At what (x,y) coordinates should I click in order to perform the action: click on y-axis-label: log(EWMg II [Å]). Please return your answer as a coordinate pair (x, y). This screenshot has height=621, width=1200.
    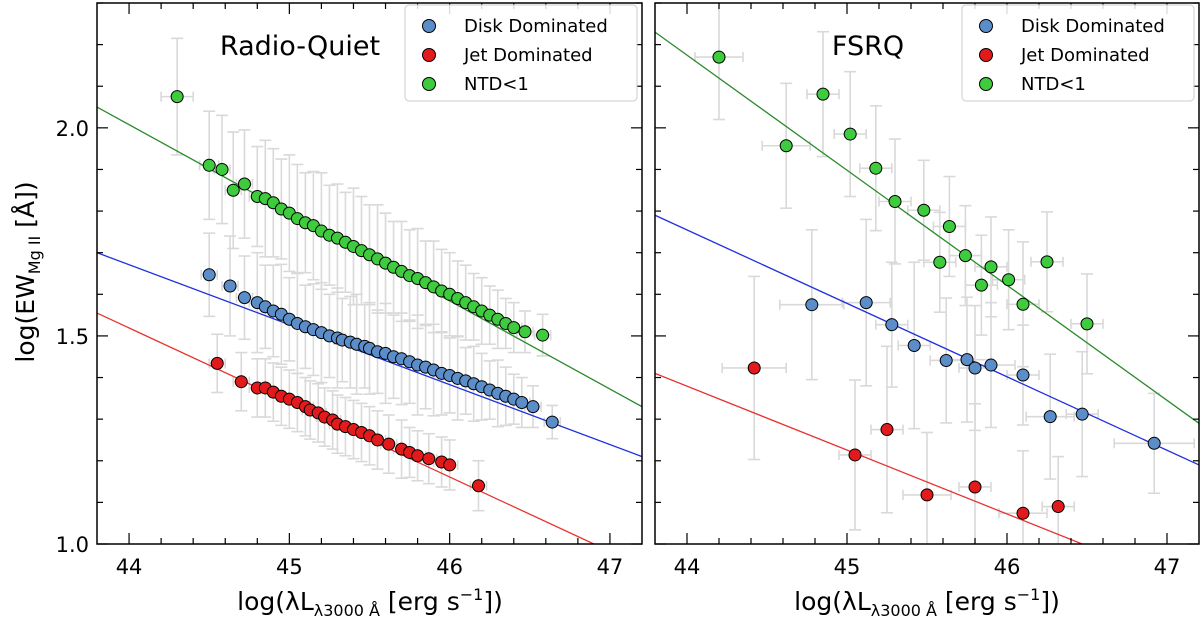
    Looking at the image, I should click on (27, 271).